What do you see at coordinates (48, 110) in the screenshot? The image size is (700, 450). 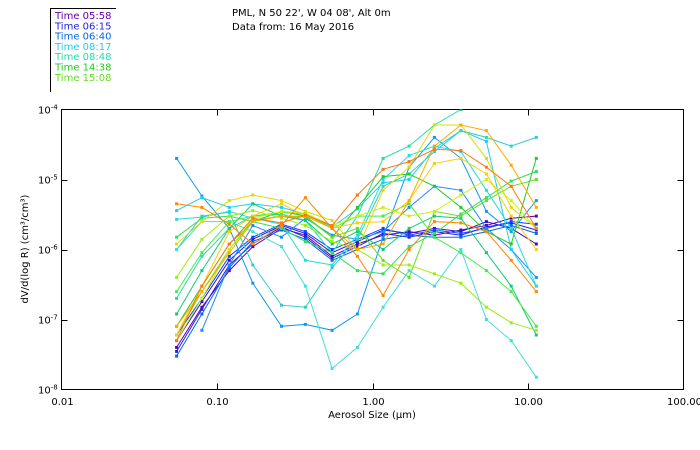 I see `y-tick-label: 10⁻⁴` at bounding box center [48, 110].